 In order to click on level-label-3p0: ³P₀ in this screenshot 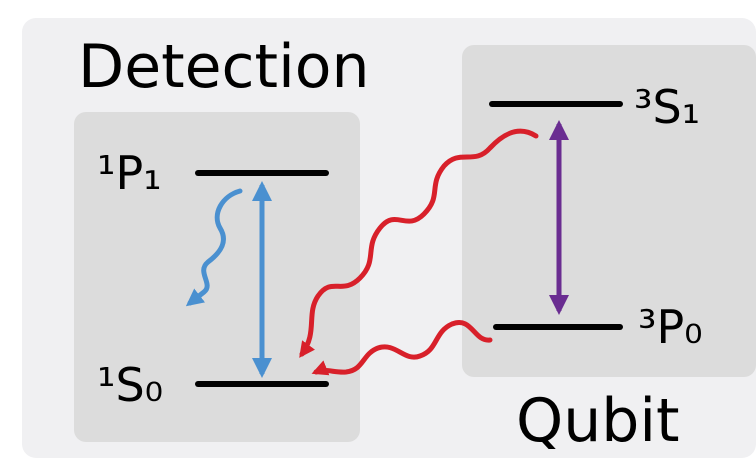, I will do `click(670, 327)`.